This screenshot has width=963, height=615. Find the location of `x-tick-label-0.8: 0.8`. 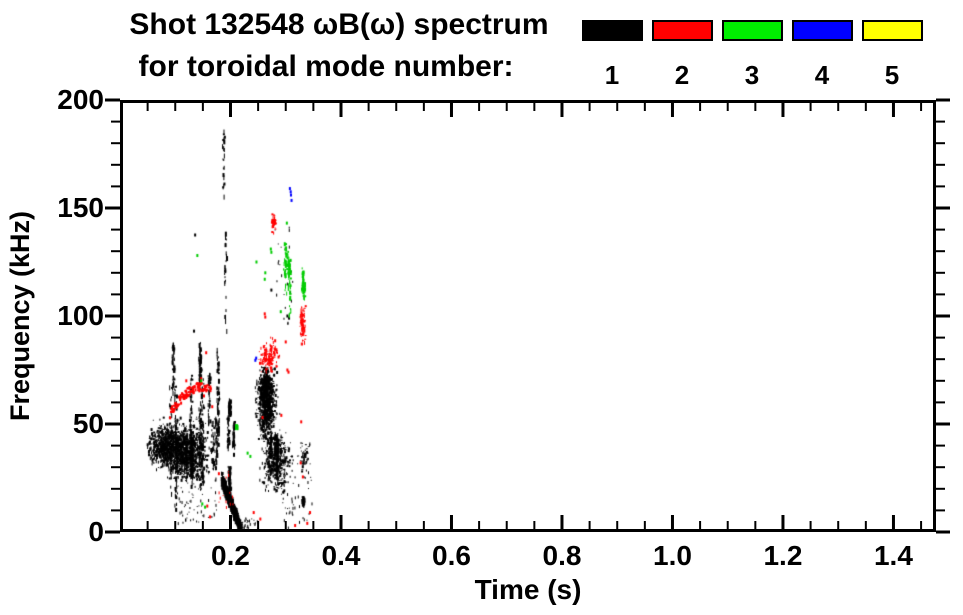

x-tick-label-0.8: 0.8 is located at coordinates (562, 555).